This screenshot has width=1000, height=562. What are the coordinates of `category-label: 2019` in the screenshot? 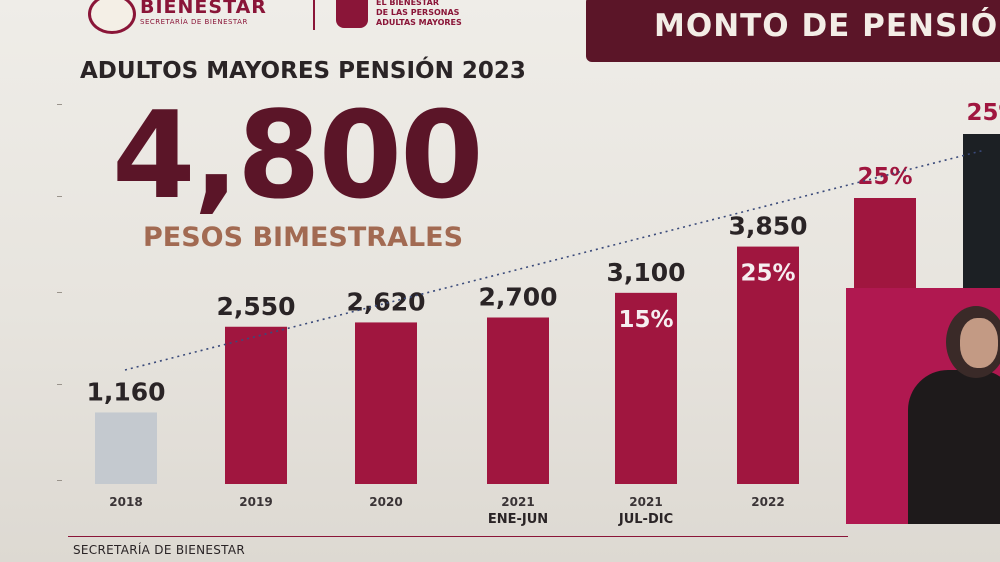 It's located at (255, 502).